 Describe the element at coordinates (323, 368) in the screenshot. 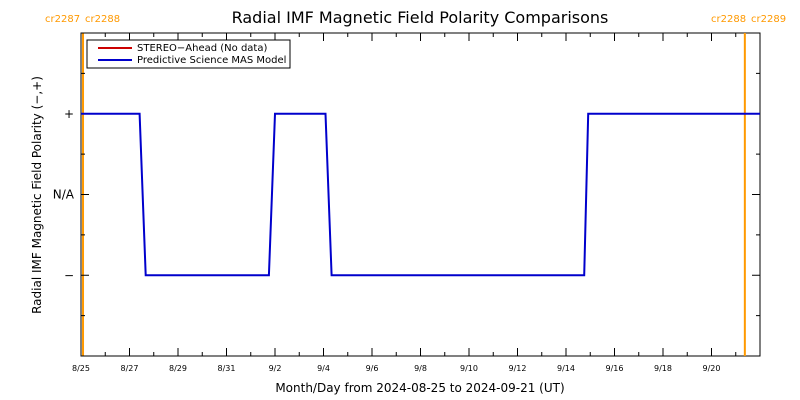

I see `x-tick-label-5: 9/4` at that location.